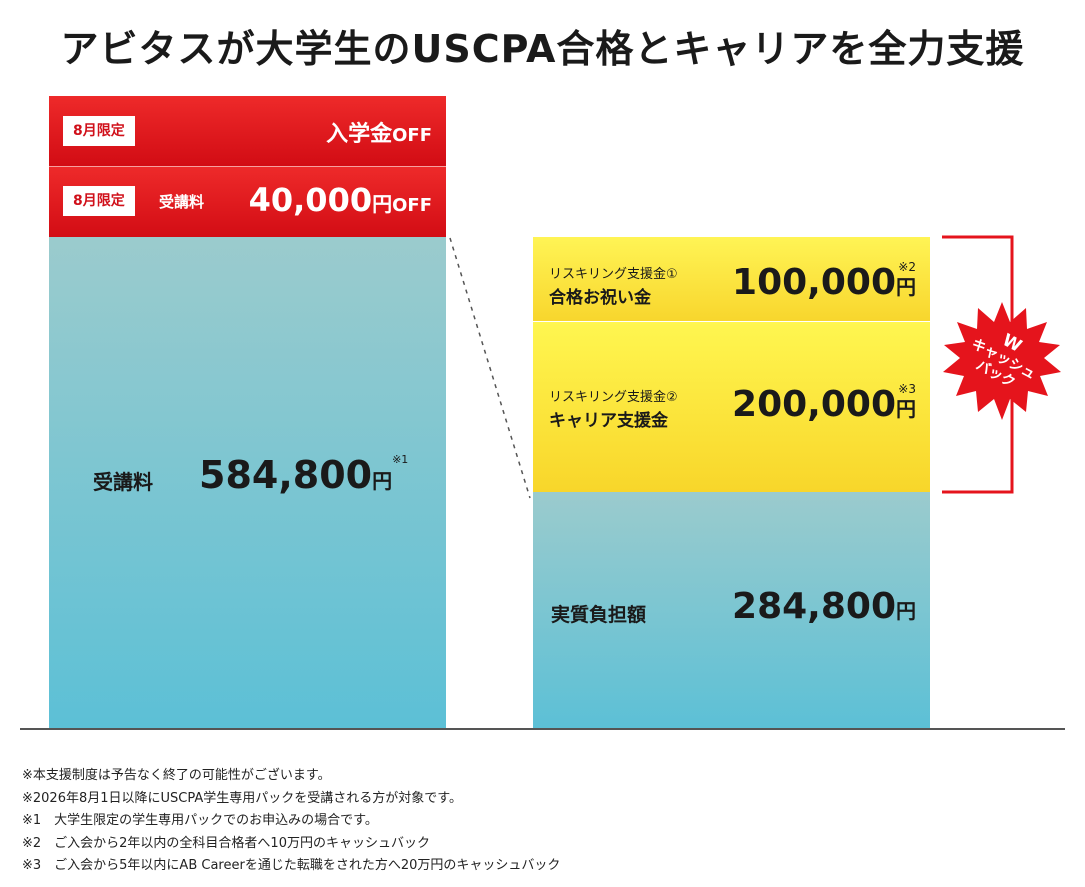 This screenshot has height=887, width=1085. Describe the element at coordinates (542, 49) in the screenshot. I see `page-title: アビタスが大学生のUSCPA合格とキャリアを全力支援` at that location.